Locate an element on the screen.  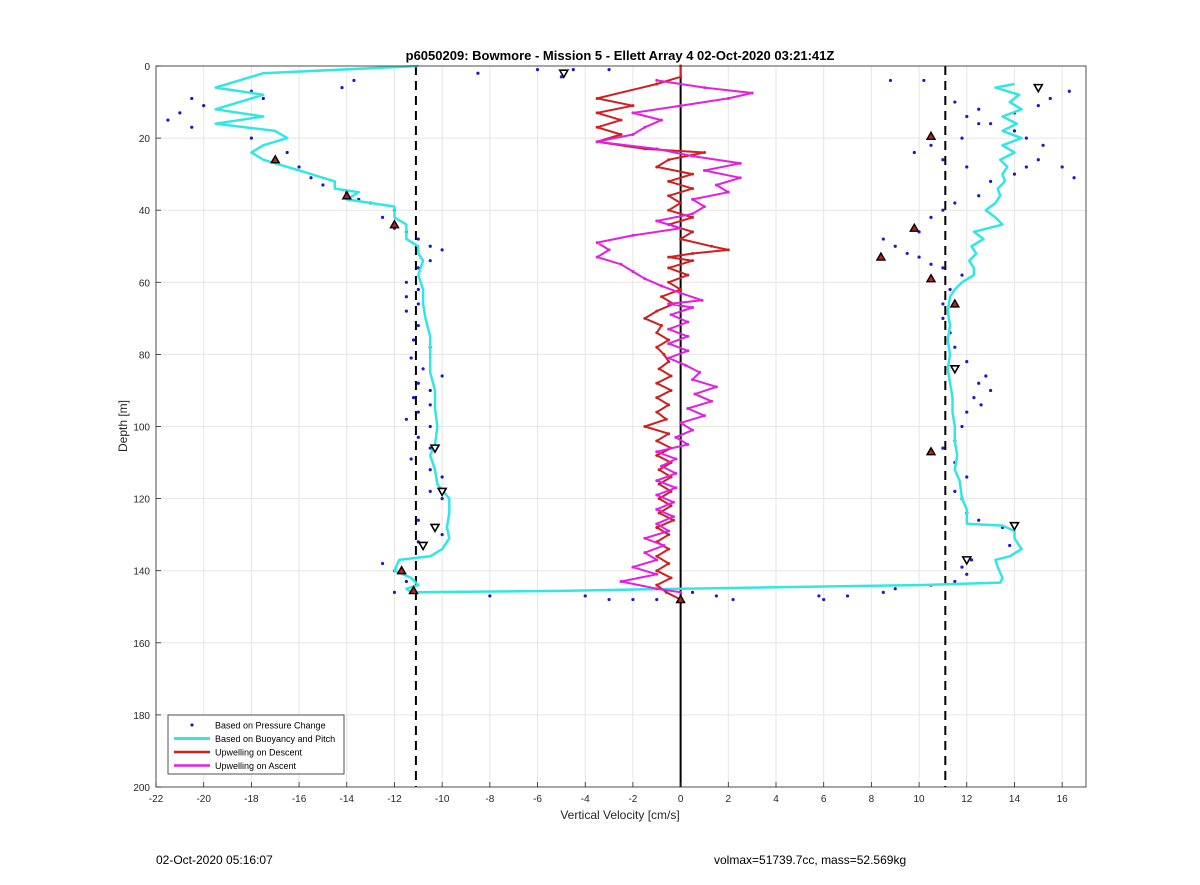
x-tick-label: 2 is located at coordinates (729, 799).